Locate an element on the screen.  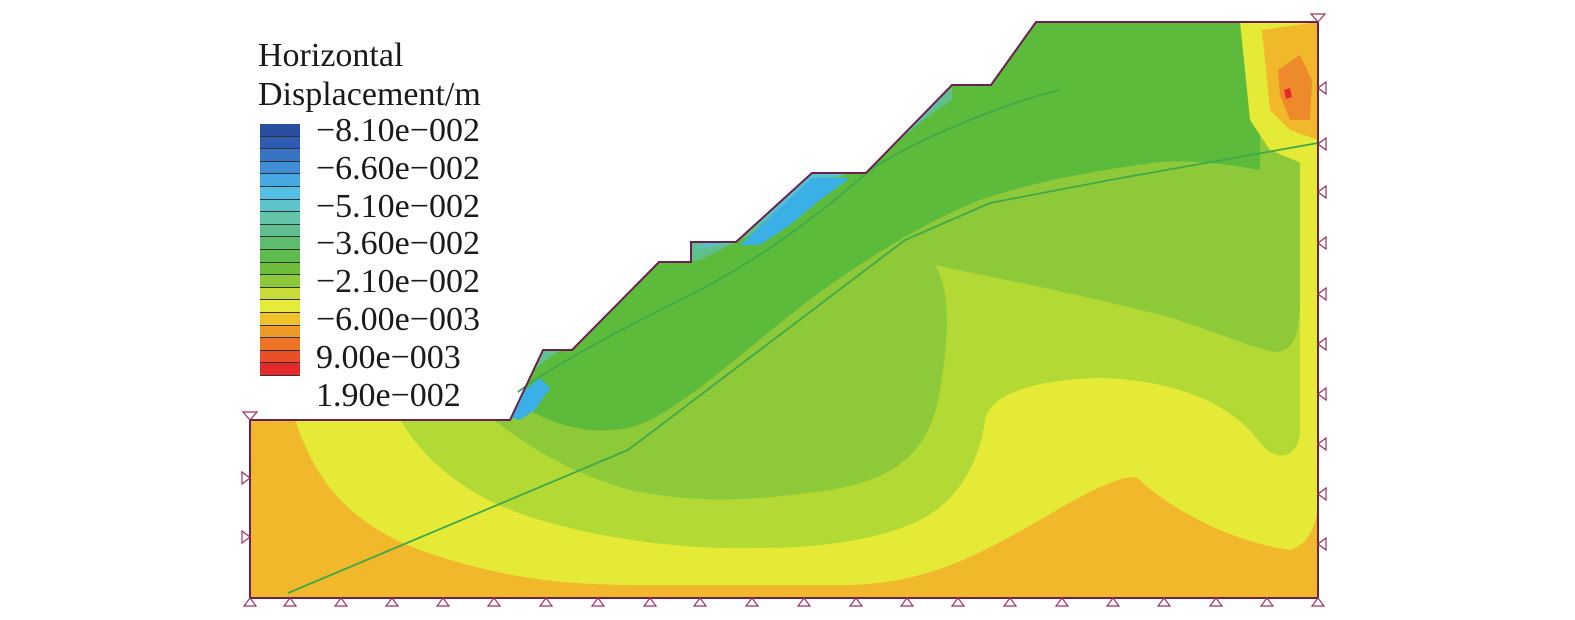
legend-title-line2: Displacement/m is located at coordinates (369, 94).